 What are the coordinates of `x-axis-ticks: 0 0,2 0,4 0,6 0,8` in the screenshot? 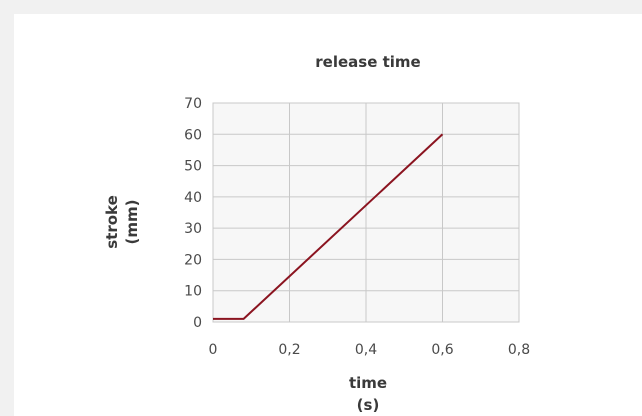 It's located at (370, 350).